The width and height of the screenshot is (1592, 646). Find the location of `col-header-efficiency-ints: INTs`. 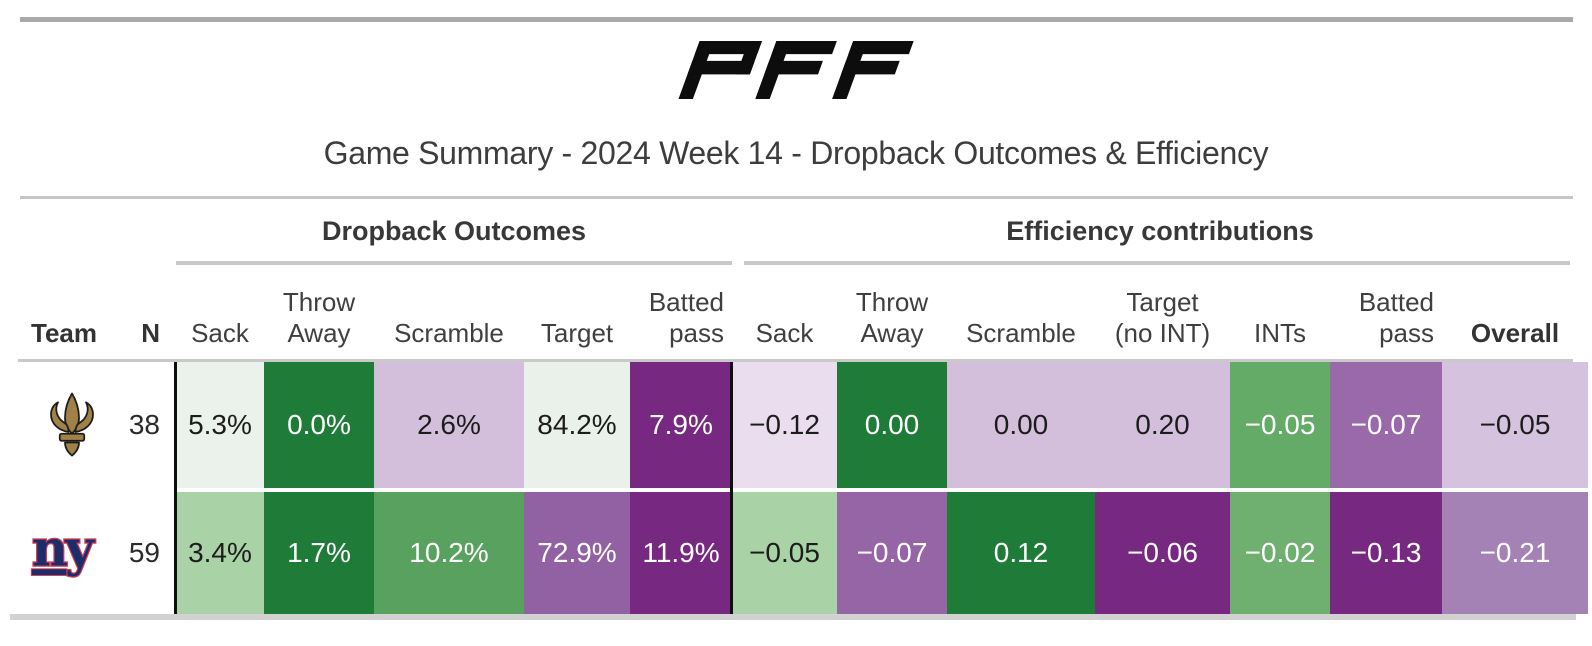

col-header-efficiency-ints: INTs is located at coordinates (1280, 333).